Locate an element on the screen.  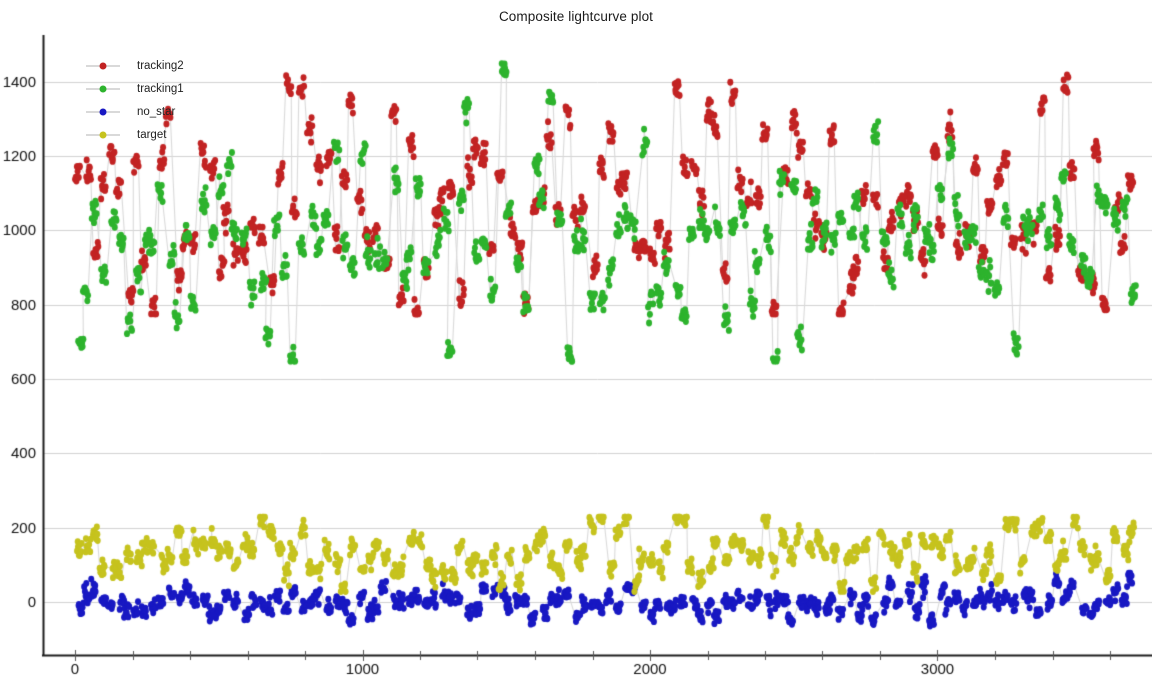
legend-item-tracking2: tracking2 is located at coordinates (135, 65).